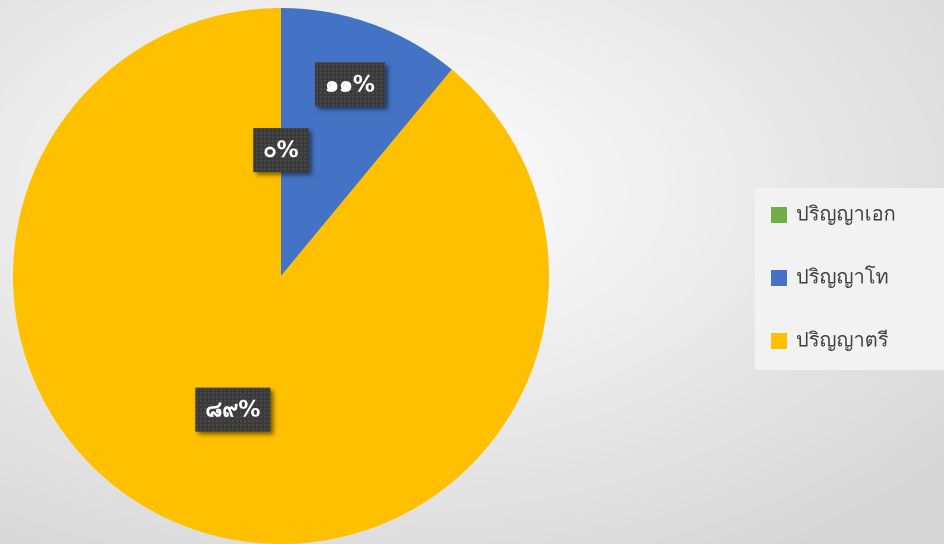 The image size is (944, 544). Describe the element at coordinates (842, 277) in the screenshot. I see `legend-label: ปริญญาโท` at that location.